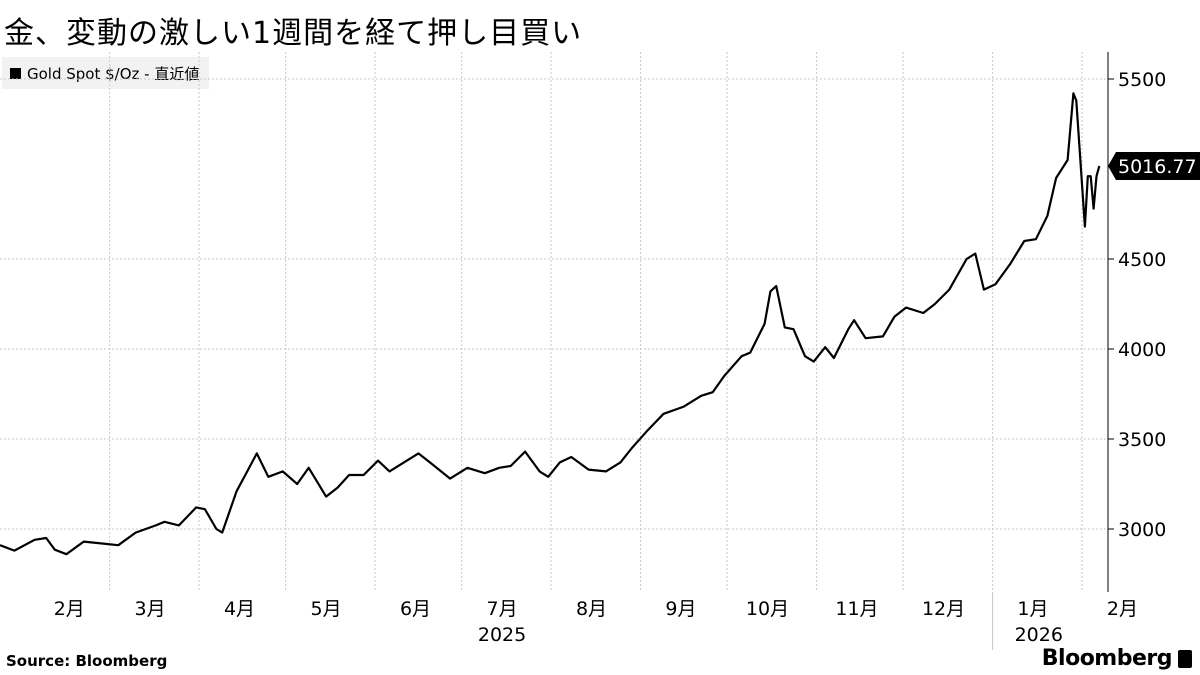 This screenshot has height=675, width=1200. I want to click on x-tick-label: 10月, so click(767, 609).